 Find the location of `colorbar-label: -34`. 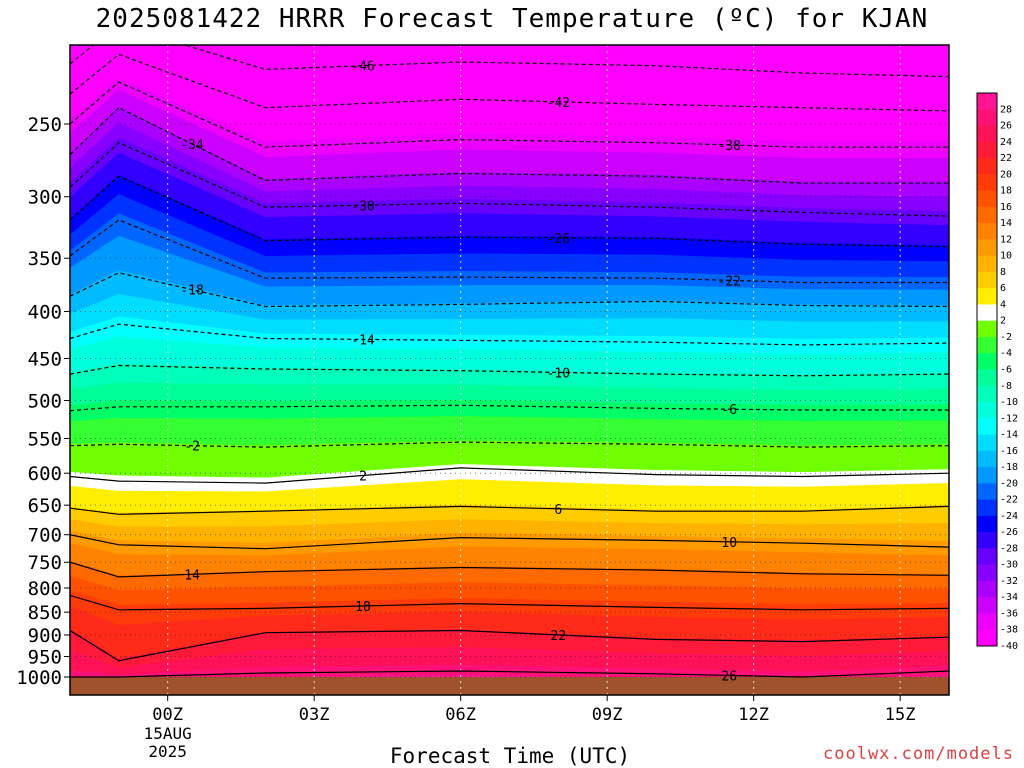

colorbar-label: -34 is located at coordinates (1009, 597).